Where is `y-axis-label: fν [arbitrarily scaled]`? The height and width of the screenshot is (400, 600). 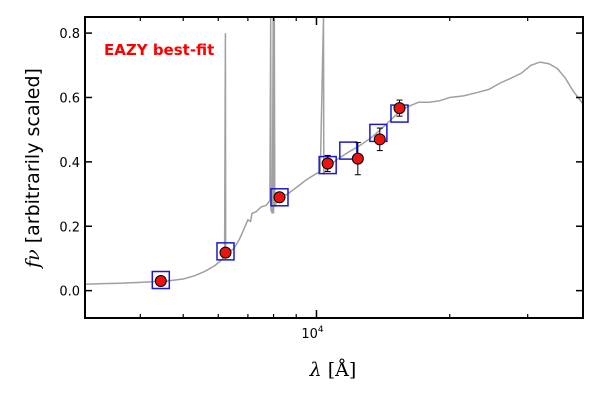
y-axis-label: fν [arbitrarily scaled] is located at coordinates (33, 169).